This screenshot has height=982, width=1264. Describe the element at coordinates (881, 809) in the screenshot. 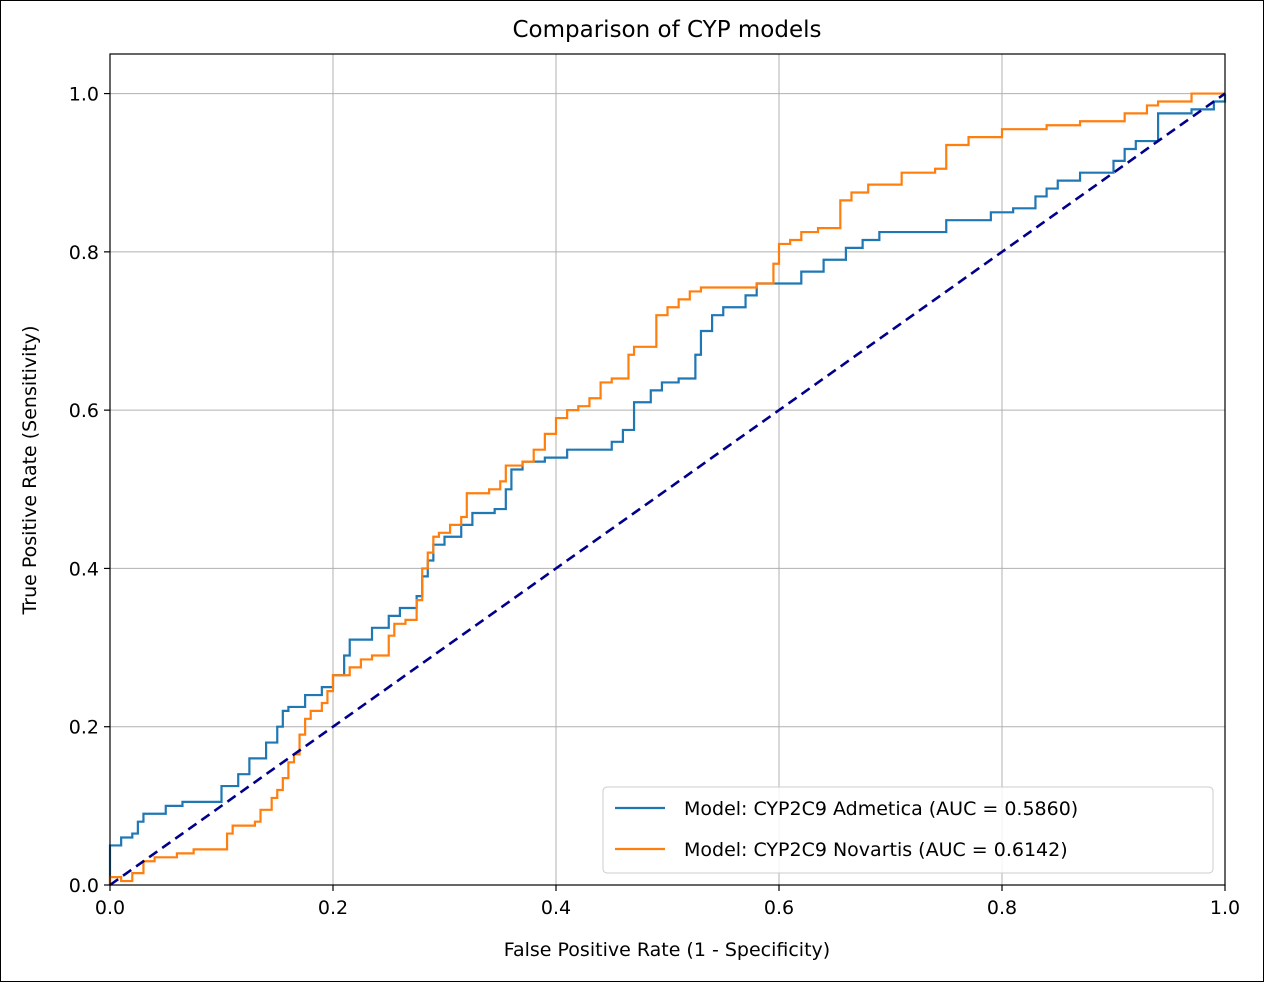

I see `legend-label-admetica: Model: CYP2C9 Admetica (AUC = 0.5860)` at that location.